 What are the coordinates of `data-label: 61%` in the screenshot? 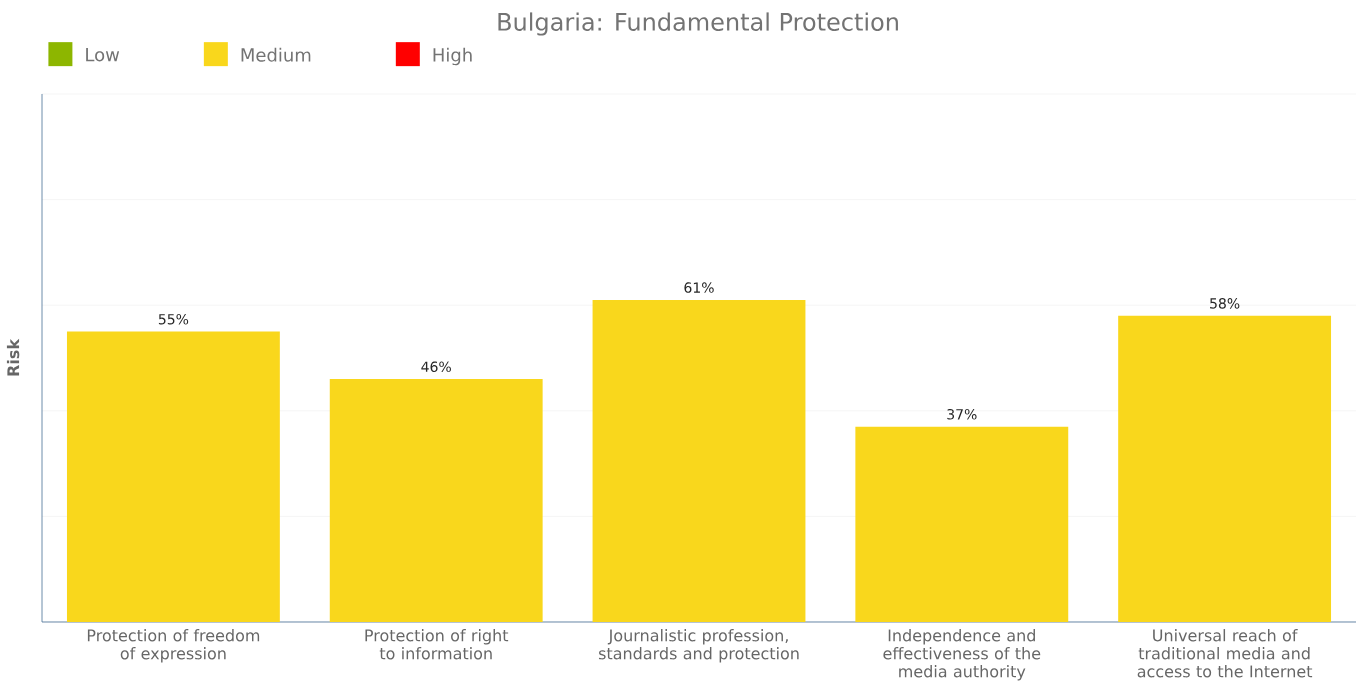 It's located at (699, 287).